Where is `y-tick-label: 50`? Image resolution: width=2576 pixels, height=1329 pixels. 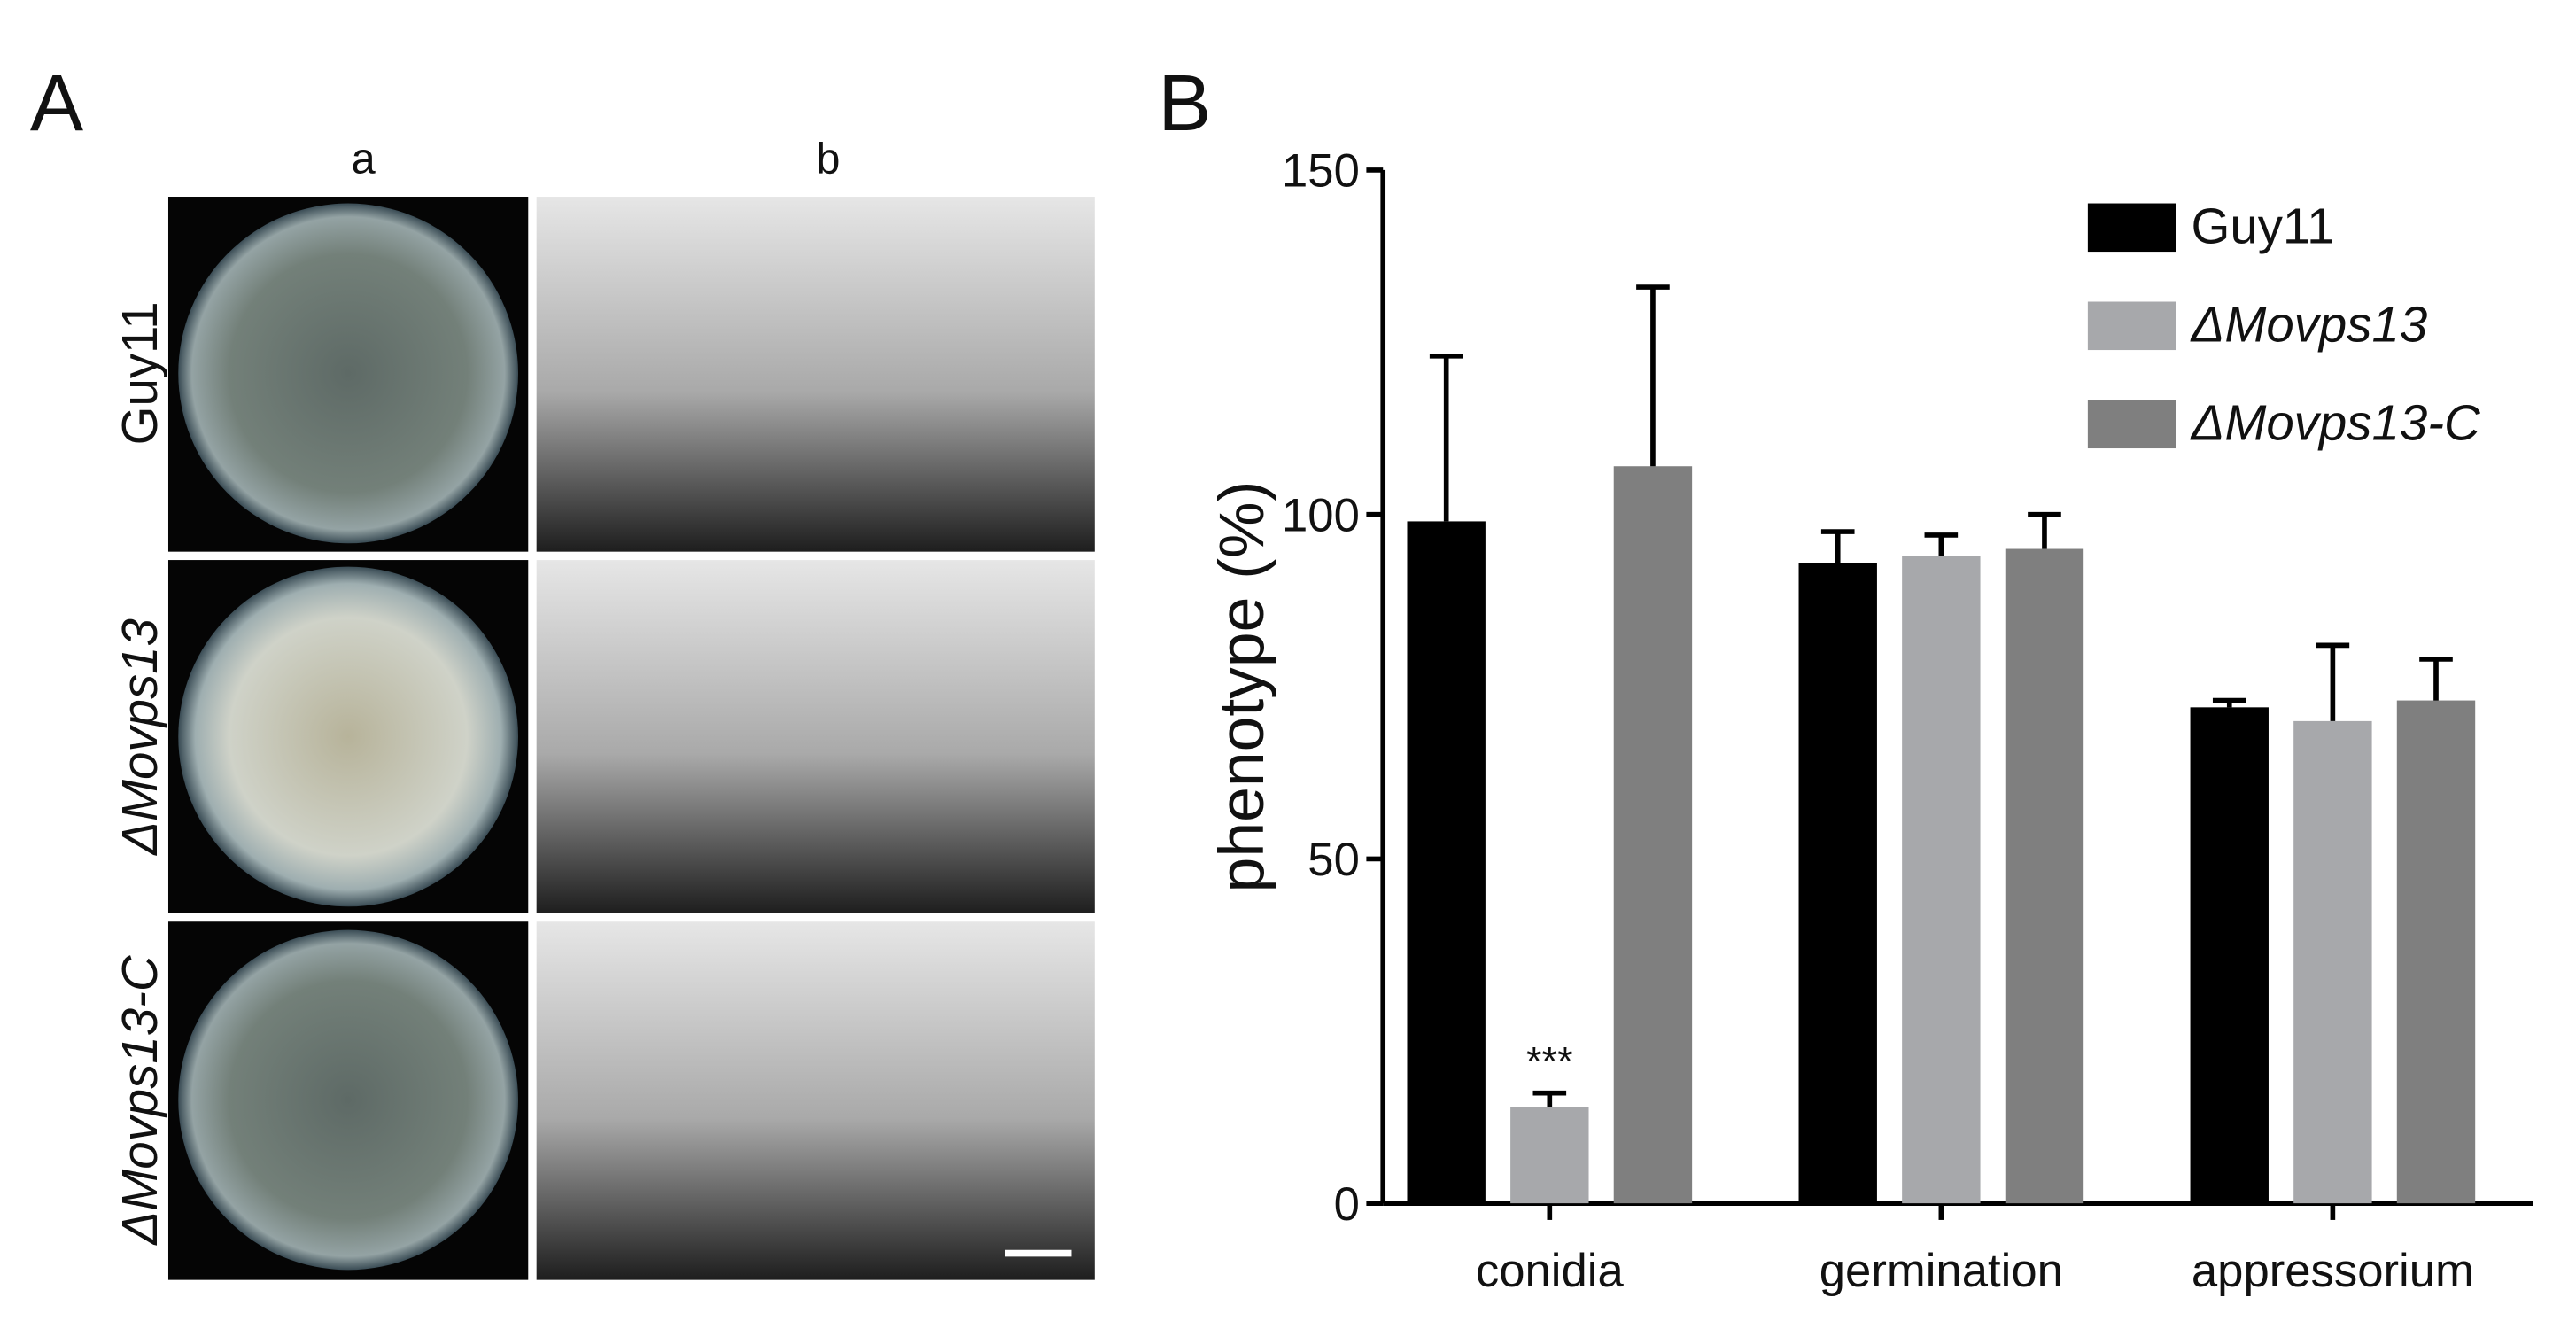 y-tick-label: 50 is located at coordinates (1333, 860).